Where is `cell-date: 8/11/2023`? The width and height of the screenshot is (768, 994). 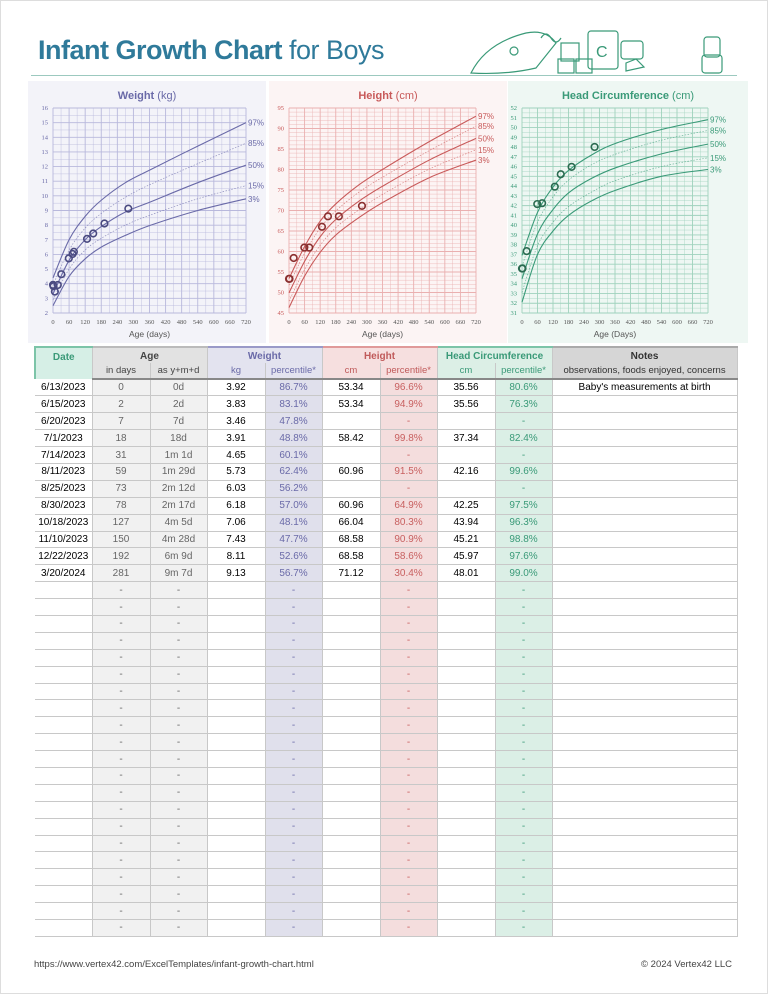 cell-date: 8/11/2023 is located at coordinates (64, 472).